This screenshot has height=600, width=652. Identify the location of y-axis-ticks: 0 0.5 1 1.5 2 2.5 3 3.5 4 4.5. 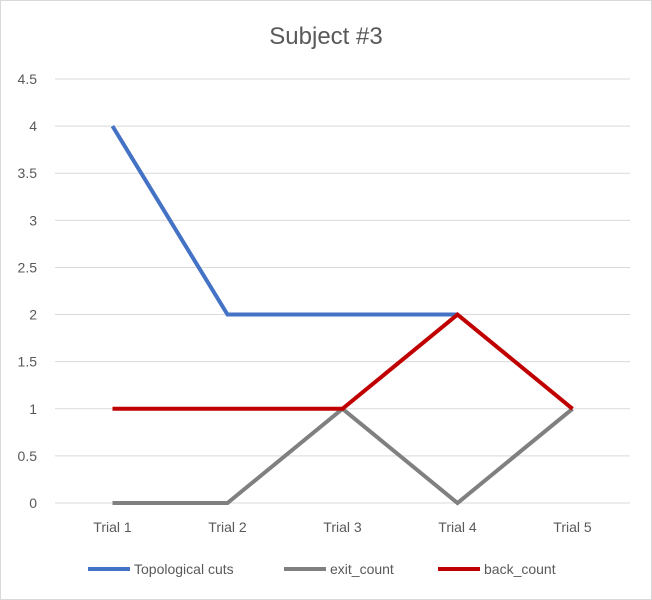
(28, 291).